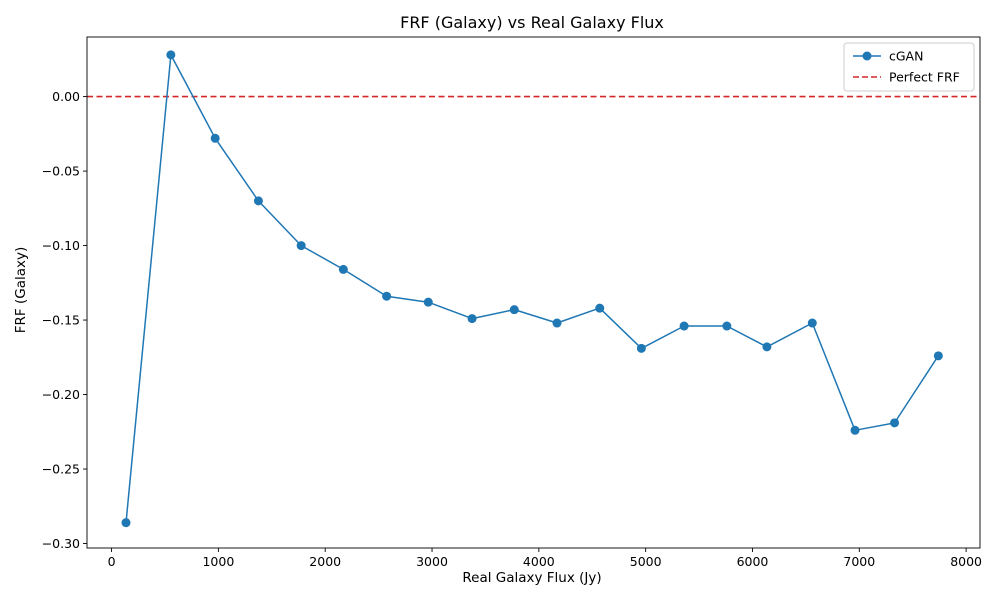 The image size is (1000, 600). Describe the element at coordinates (61, 394) in the screenshot. I see `y-tick-label: −0.20` at that location.